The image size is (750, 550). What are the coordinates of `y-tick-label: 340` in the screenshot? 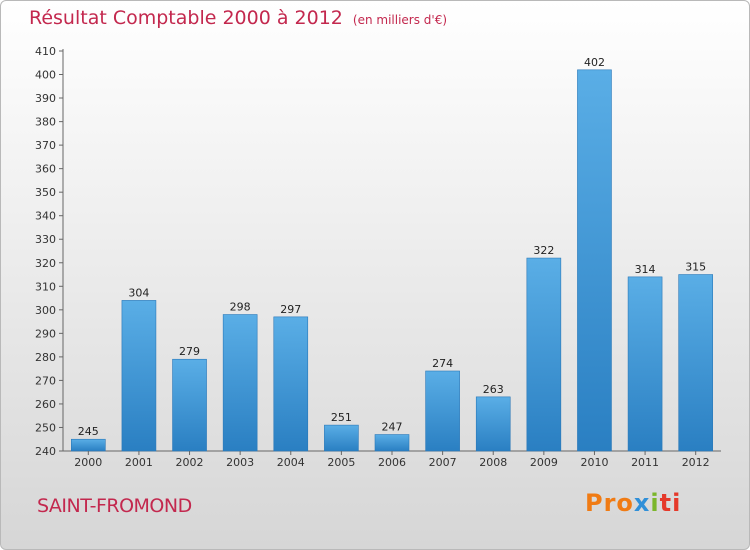 It's located at (45, 216).